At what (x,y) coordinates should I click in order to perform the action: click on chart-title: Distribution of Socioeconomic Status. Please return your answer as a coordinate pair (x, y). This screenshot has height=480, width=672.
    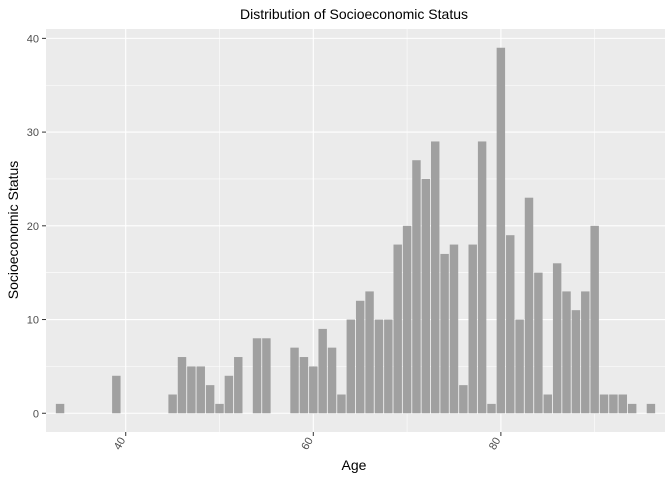
    Looking at the image, I should click on (354, 14).